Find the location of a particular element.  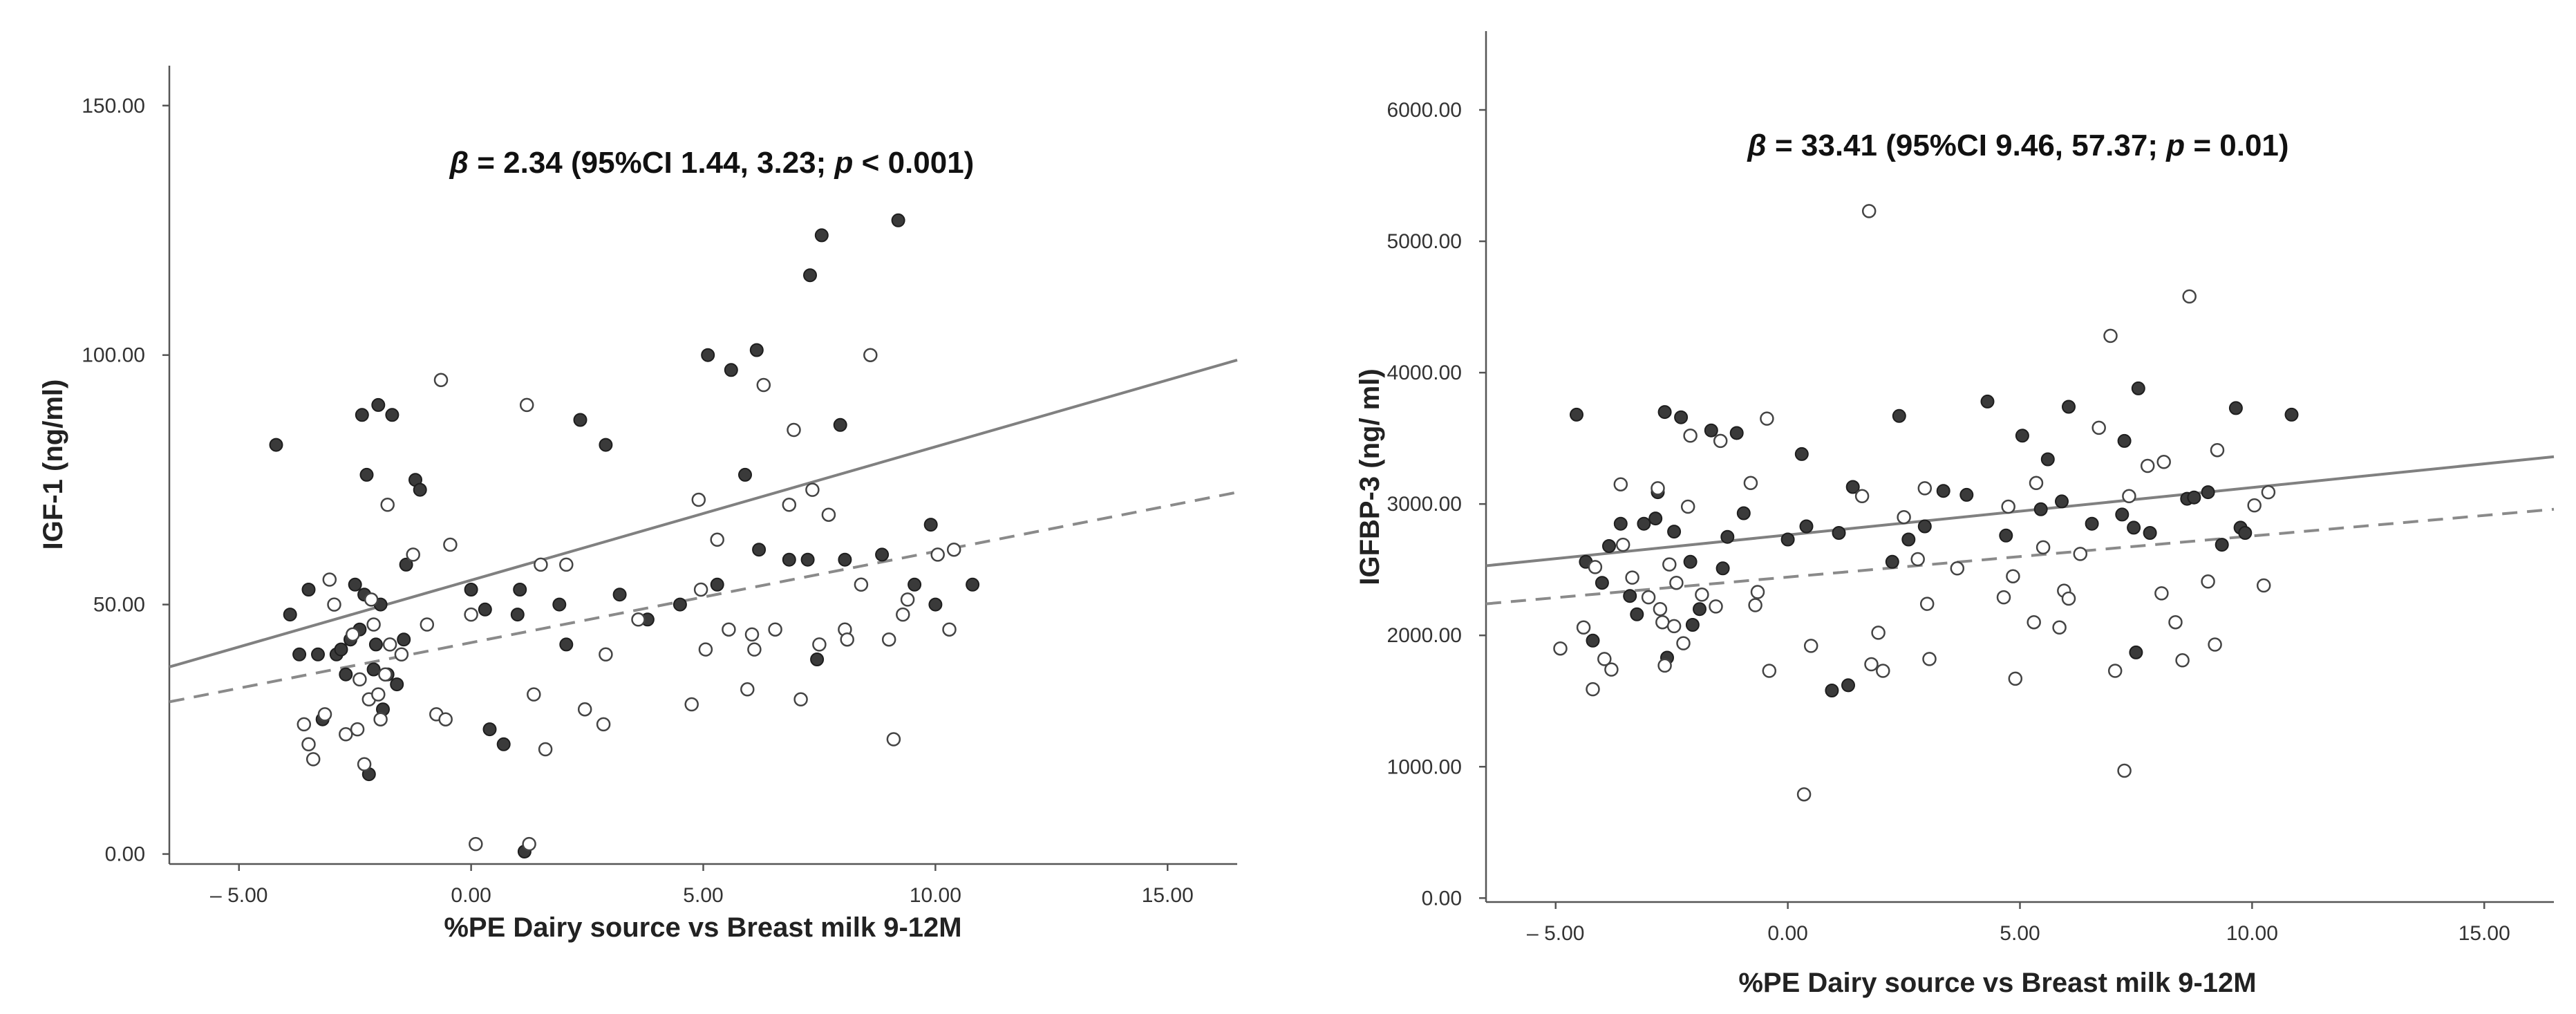

igf1-fit-lines is located at coordinates (703, 531).